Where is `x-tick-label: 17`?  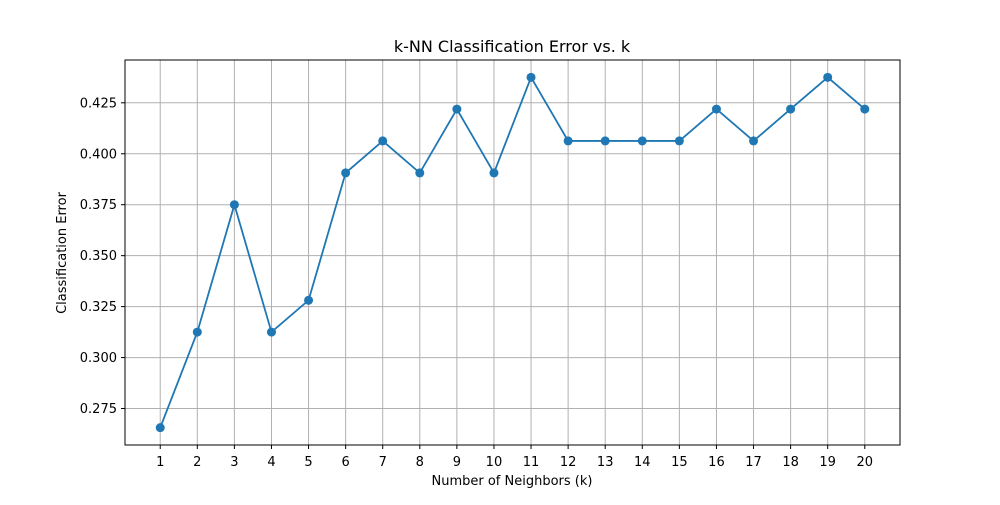
x-tick-label: 17 is located at coordinates (753, 462).